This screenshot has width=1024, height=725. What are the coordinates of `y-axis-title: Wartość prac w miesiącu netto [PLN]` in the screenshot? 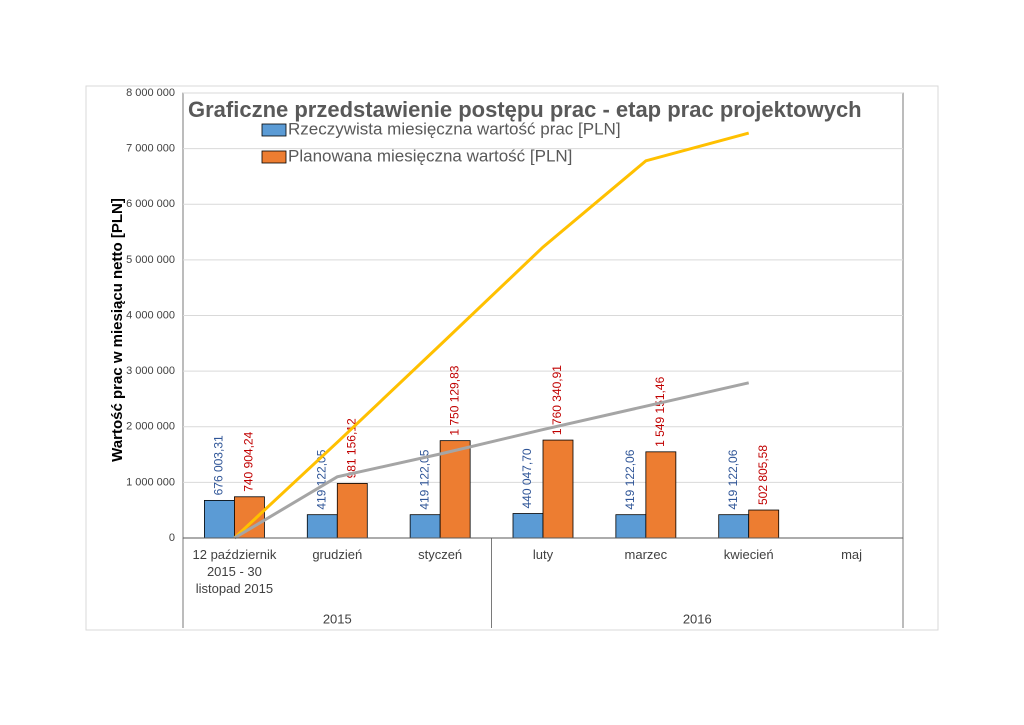 It's located at (117, 330).